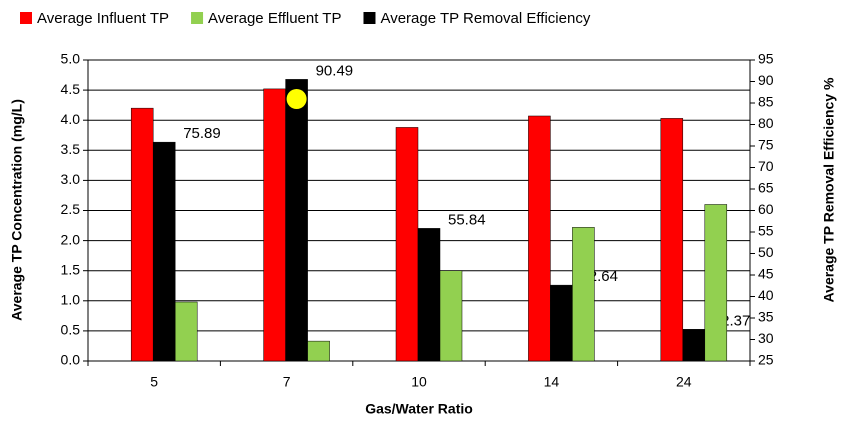 The height and width of the screenshot is (423, 841). What do you see at coordinates (17, 210) in the screenshot?
I see `y-axis-title: Average TP Concentration (mg/L)` at bounding box center [17, 210].